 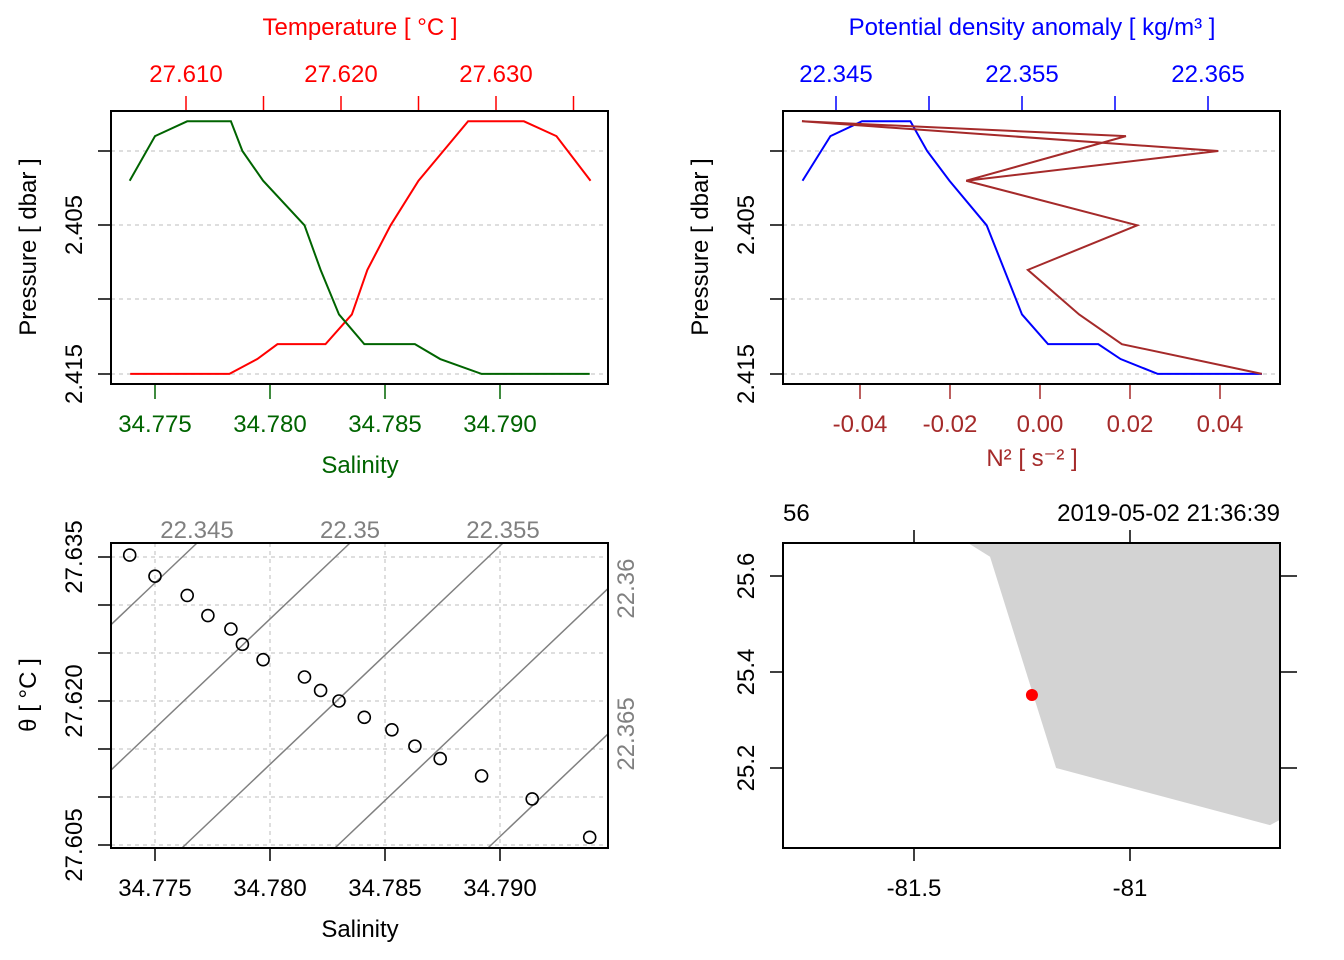 What do you see at coordinates (1207, 74) in the screenshot?
I see `density-tick-label: 22.365` at bounding box center [1207, 74].